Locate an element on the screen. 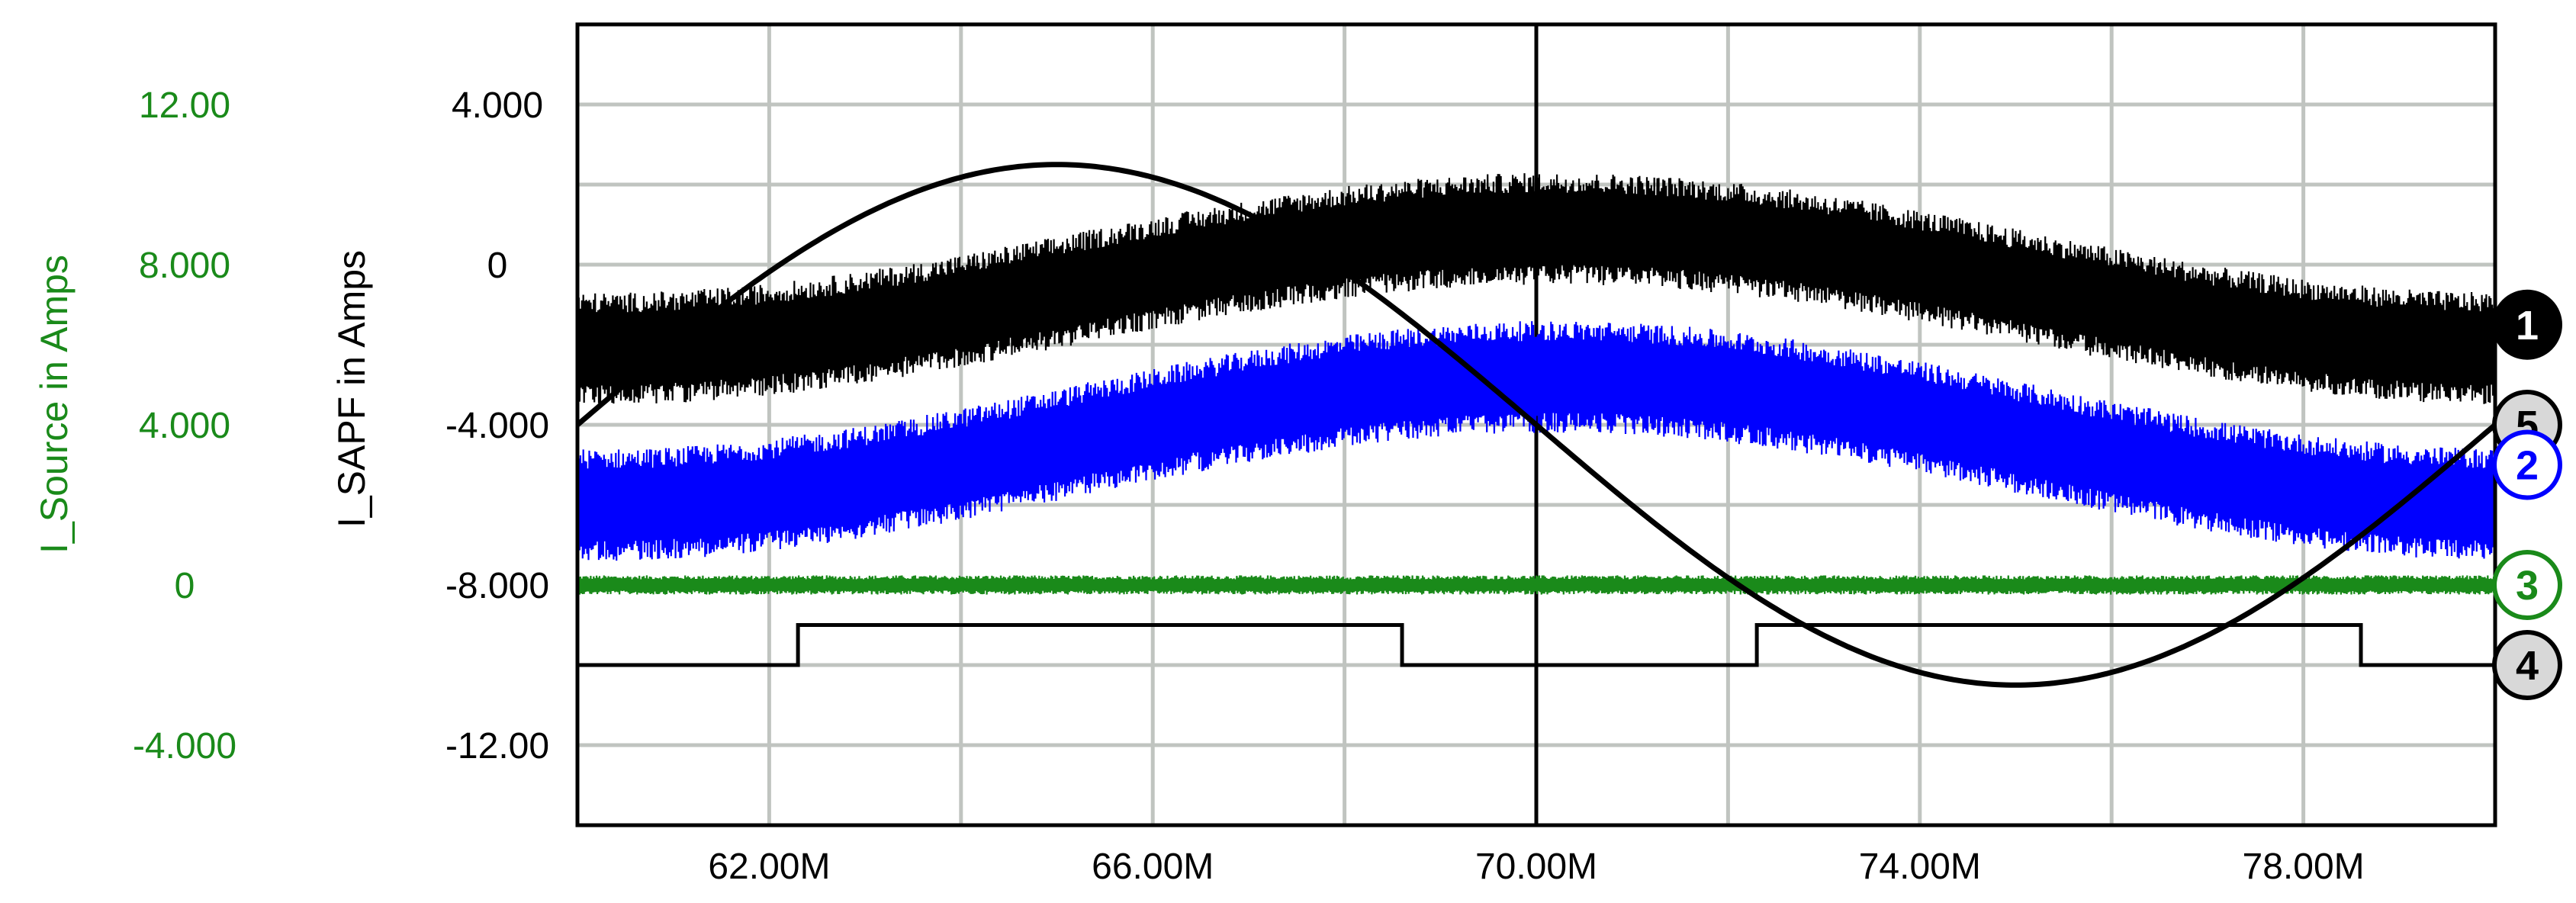 The image size is (2576, 903). y-tick-label-isource: 4.000 is located at coordinates (185, 426).